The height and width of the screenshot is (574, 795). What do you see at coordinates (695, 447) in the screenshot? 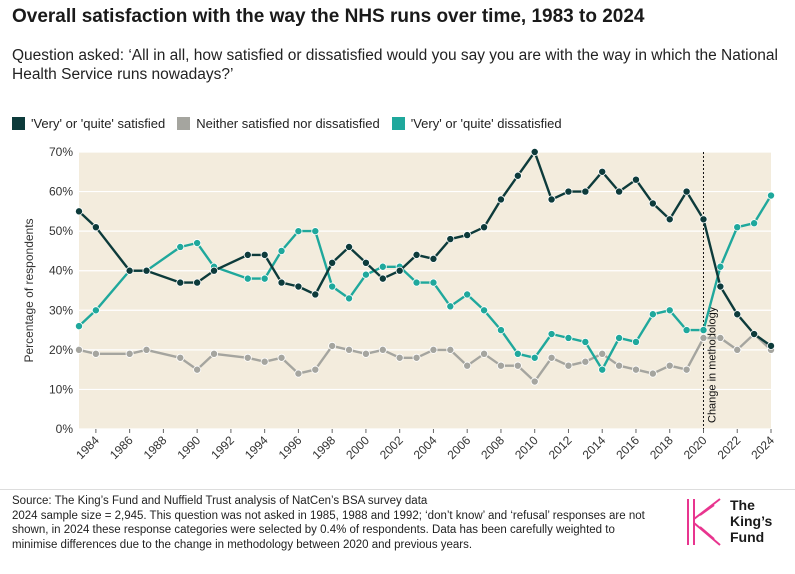
I see `x-tick-label: 2020` at bounding box center [695, 447].